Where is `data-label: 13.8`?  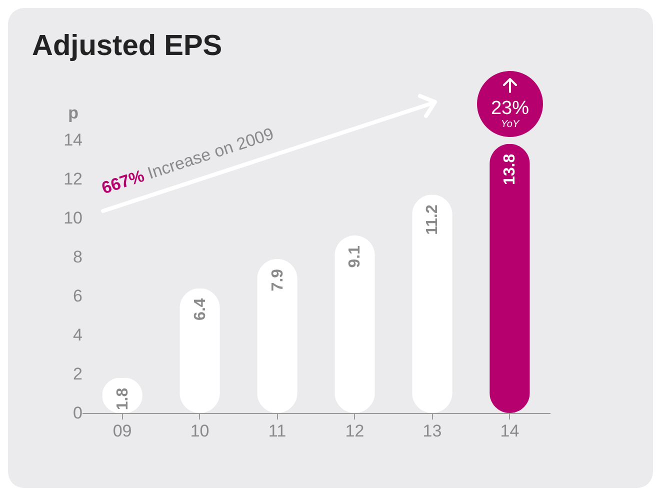
data-label: 13.8 is located at coordinates (510, 170).